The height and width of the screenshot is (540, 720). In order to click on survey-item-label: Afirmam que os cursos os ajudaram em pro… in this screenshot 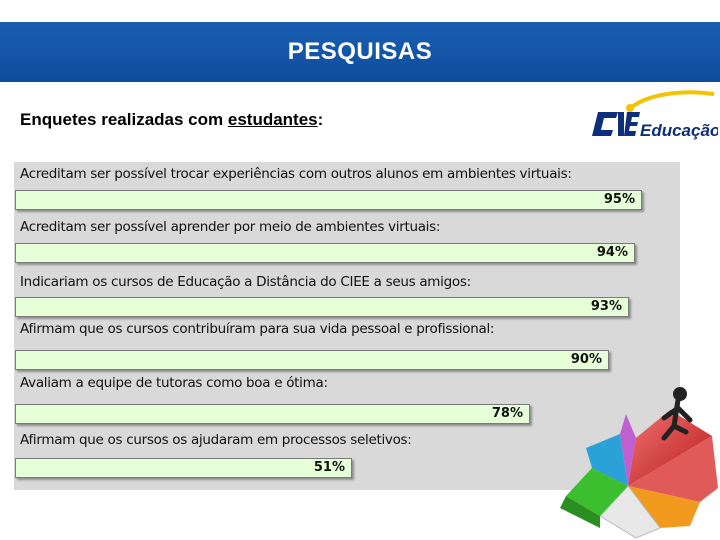, I will do `click(216, 440)`.